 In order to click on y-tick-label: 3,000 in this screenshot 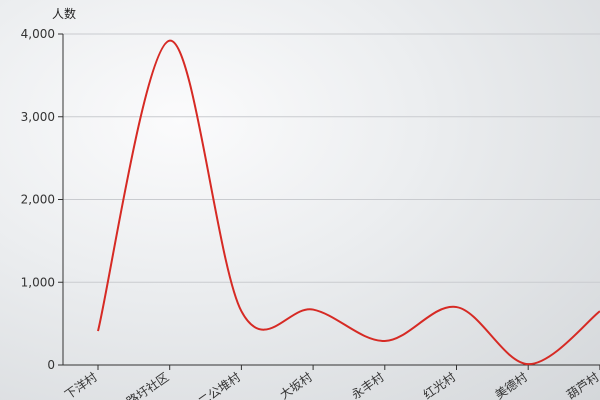, I will do `click(38, 117)`.